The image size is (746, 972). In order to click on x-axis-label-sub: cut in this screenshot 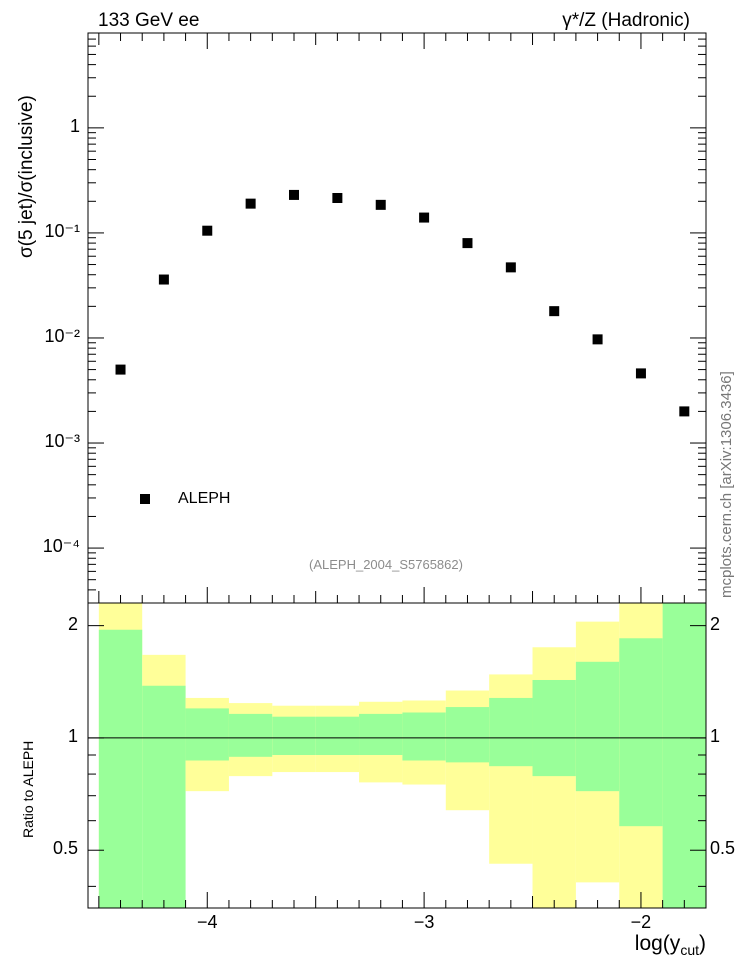, I will do `click(689, 950)`.